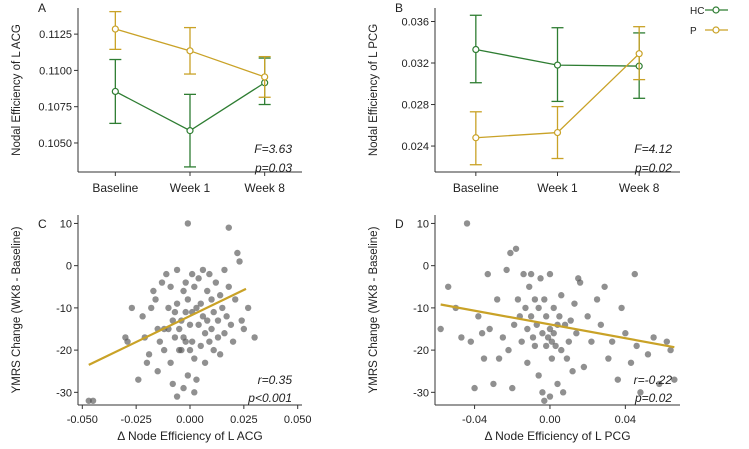 This screenshot has width=749, height=449. Describe the element at coordinates (273, 149) in the screenshot. I see `panel-a-stat-0: F=3.63` at that location.